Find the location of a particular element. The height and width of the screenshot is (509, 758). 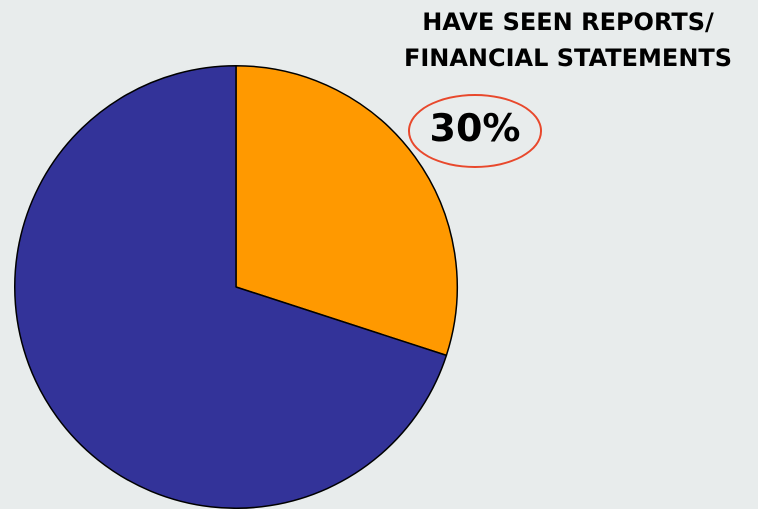

data-label: 30% is located at coordinates (475, 128).